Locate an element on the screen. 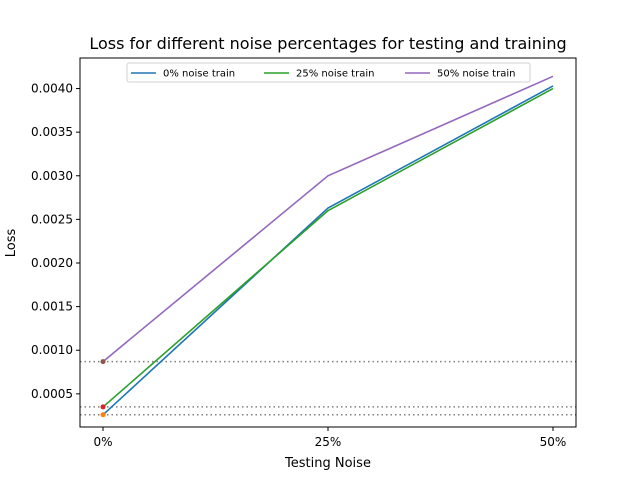 This screenshot has height=480, width=640. x-tick-label: 25% is located at coordinates (328, 442).